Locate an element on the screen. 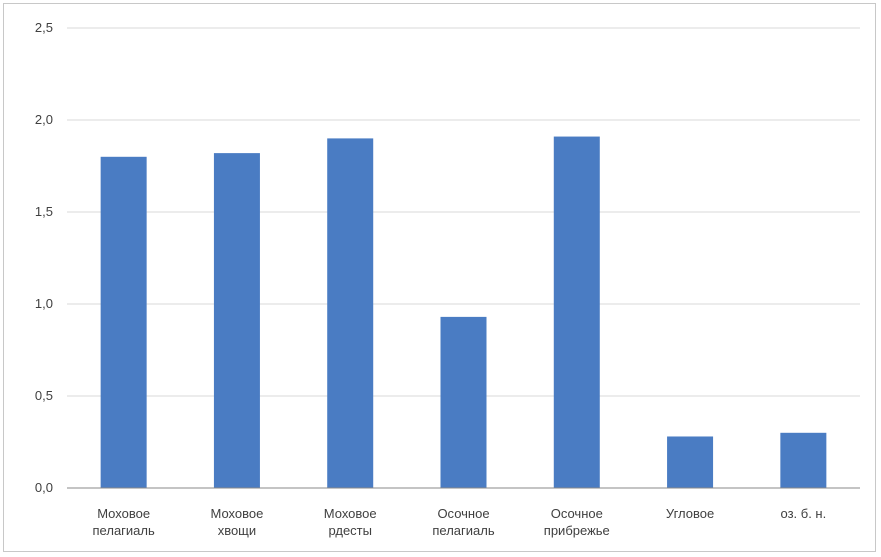 This screenshot has width=881, height=557. y-tick-label: 2,5 is located at coordinates (44, 27).